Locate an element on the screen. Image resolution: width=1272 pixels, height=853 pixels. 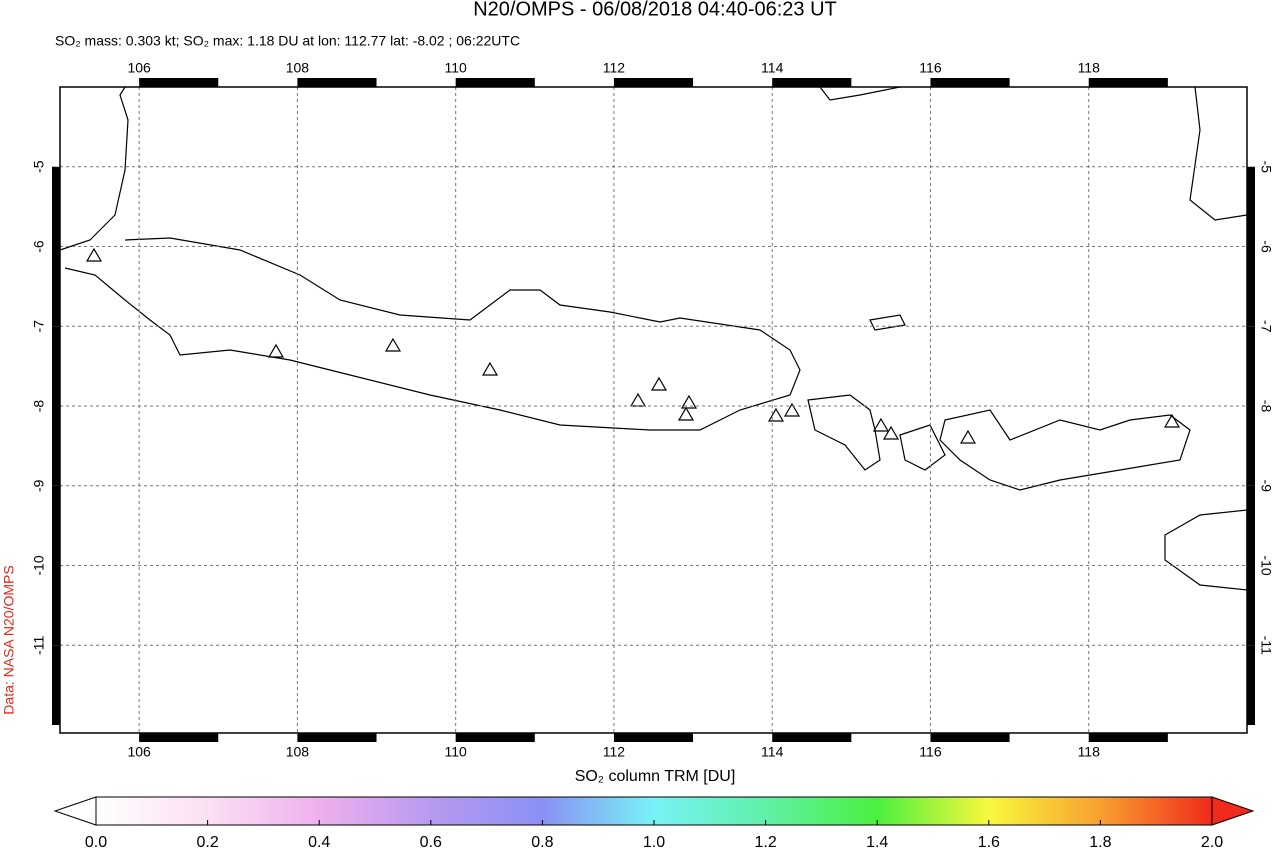
credit: Data: NASA N20/OMPS is located at coordinates (9, 639).